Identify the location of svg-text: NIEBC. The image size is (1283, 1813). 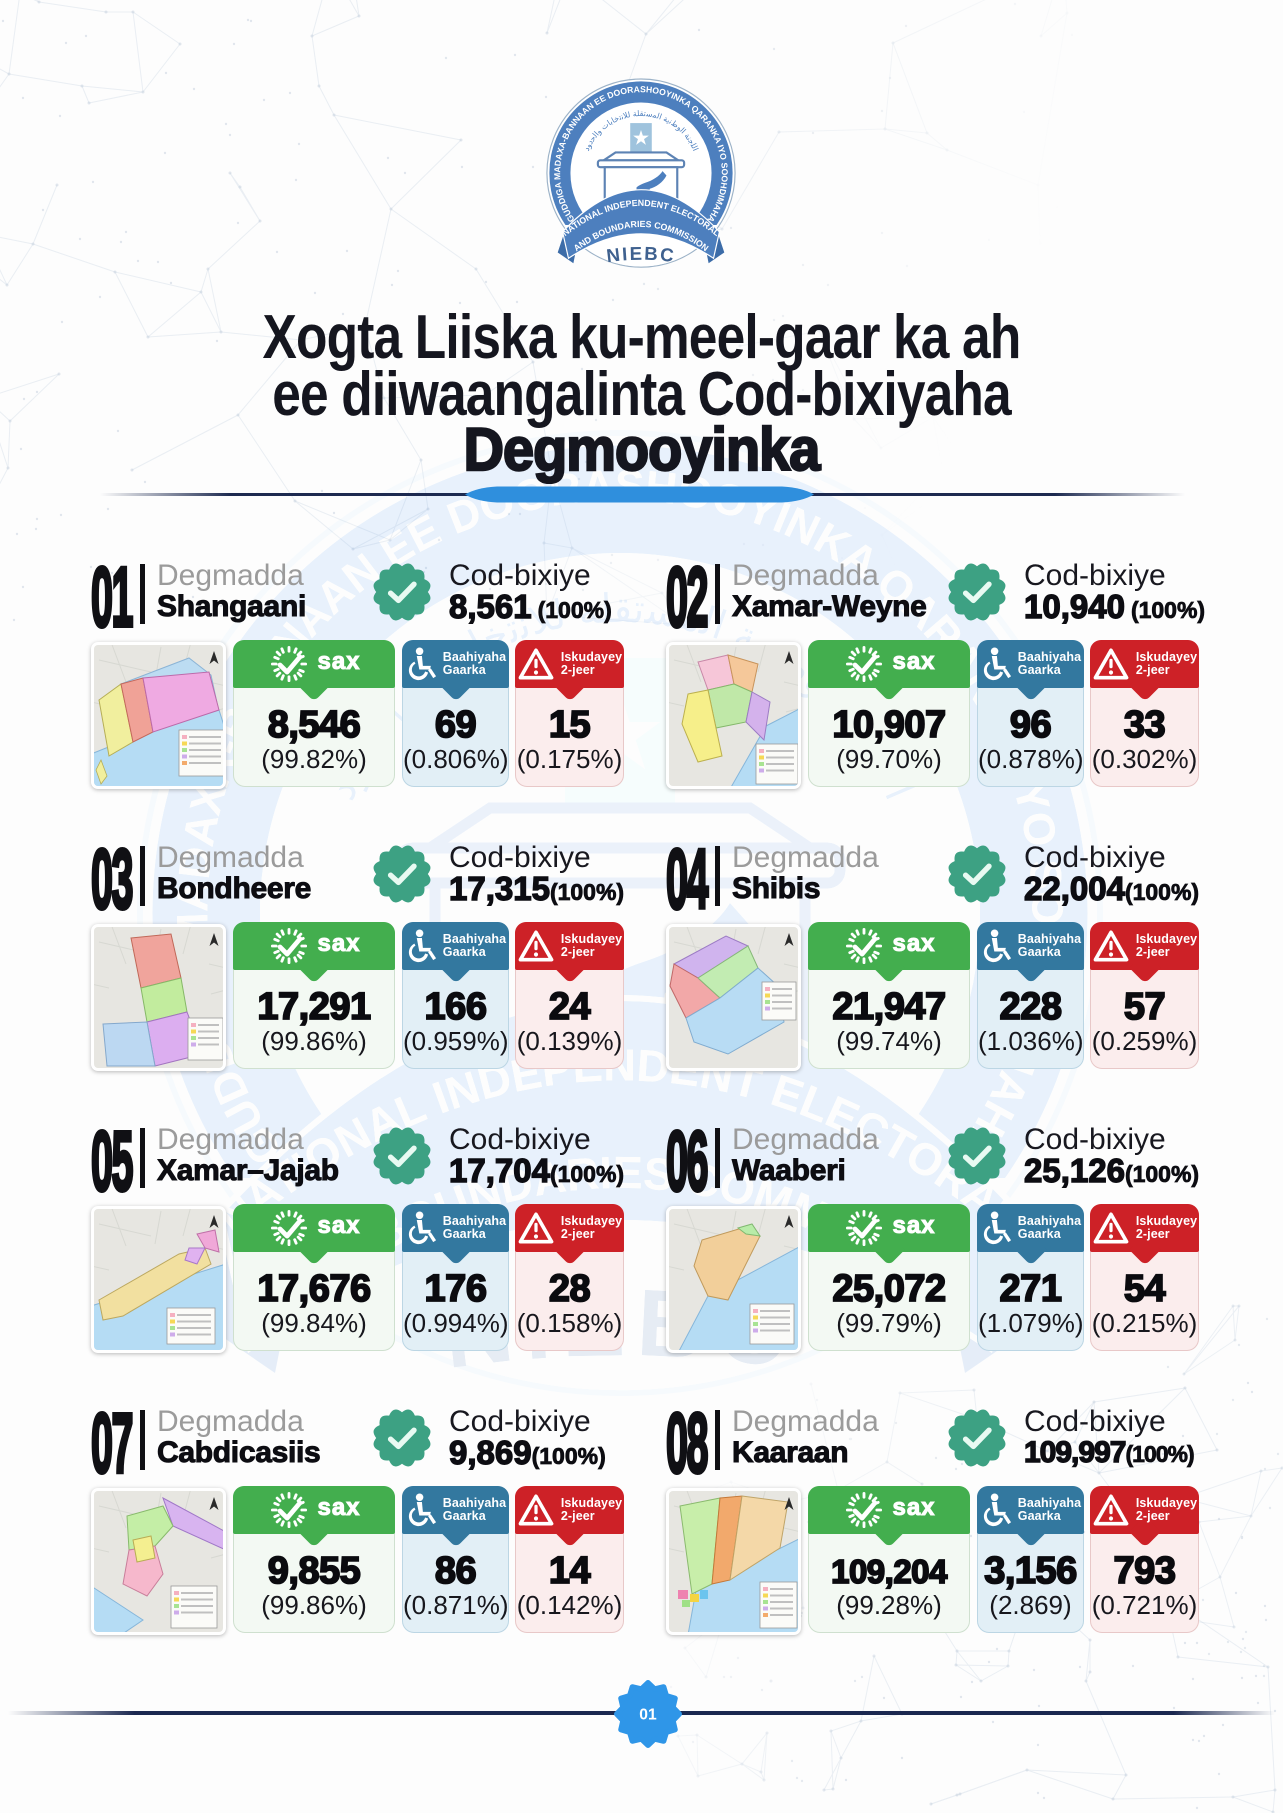
(641, 255).